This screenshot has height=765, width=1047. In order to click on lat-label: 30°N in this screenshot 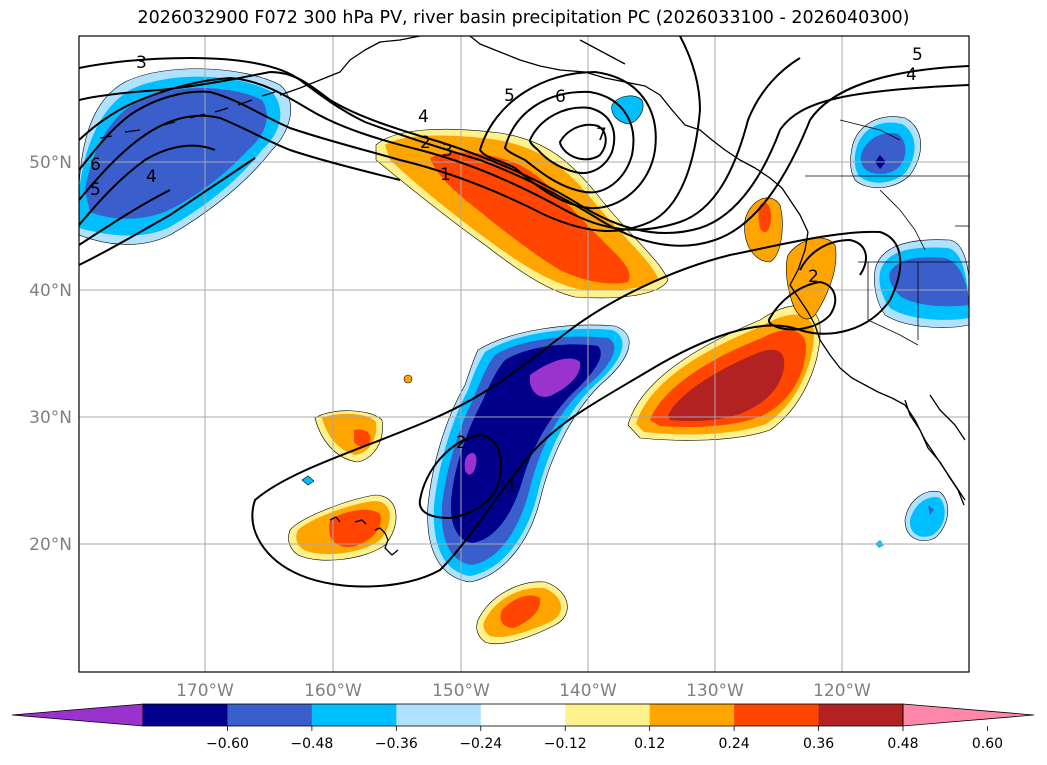, I will do `click(50, 418)`.